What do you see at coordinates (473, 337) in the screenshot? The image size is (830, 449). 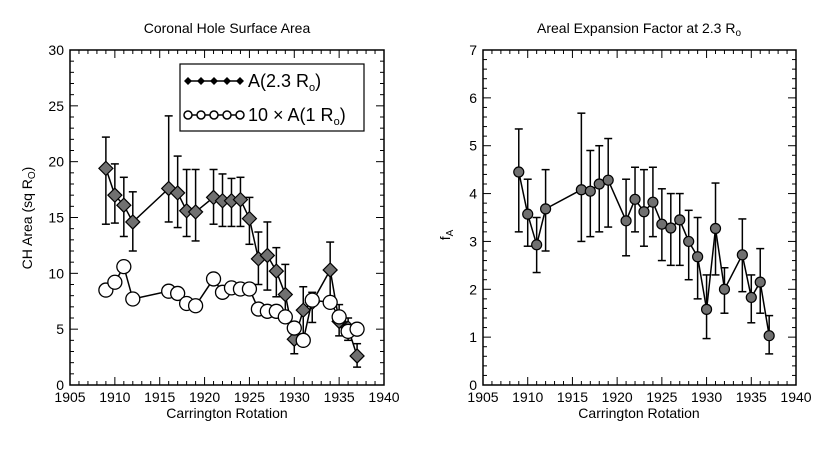 I see `y-tick-label: 1` at bounding box center [473, 337].